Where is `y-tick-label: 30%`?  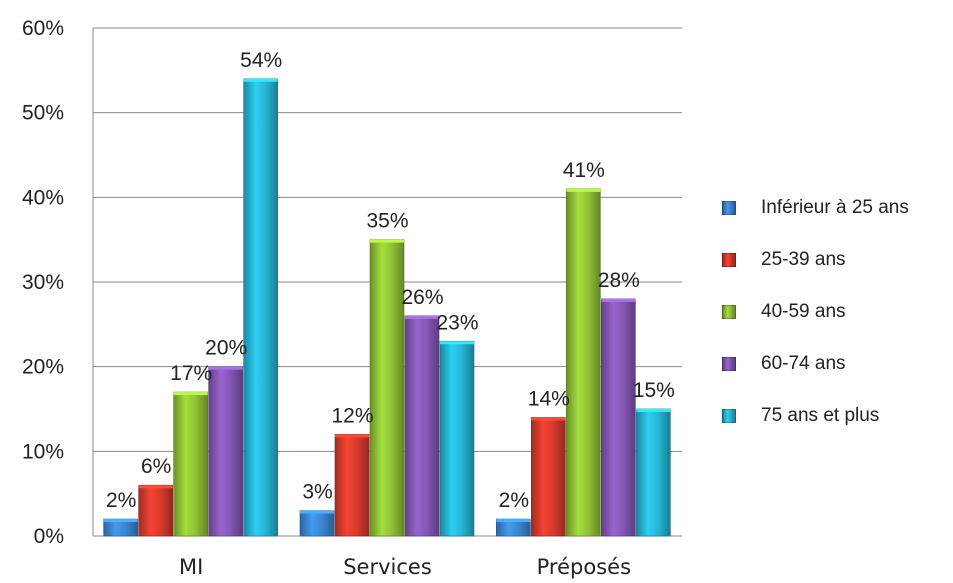 y-tick-label: 30% is located at coordinates (43, 282).